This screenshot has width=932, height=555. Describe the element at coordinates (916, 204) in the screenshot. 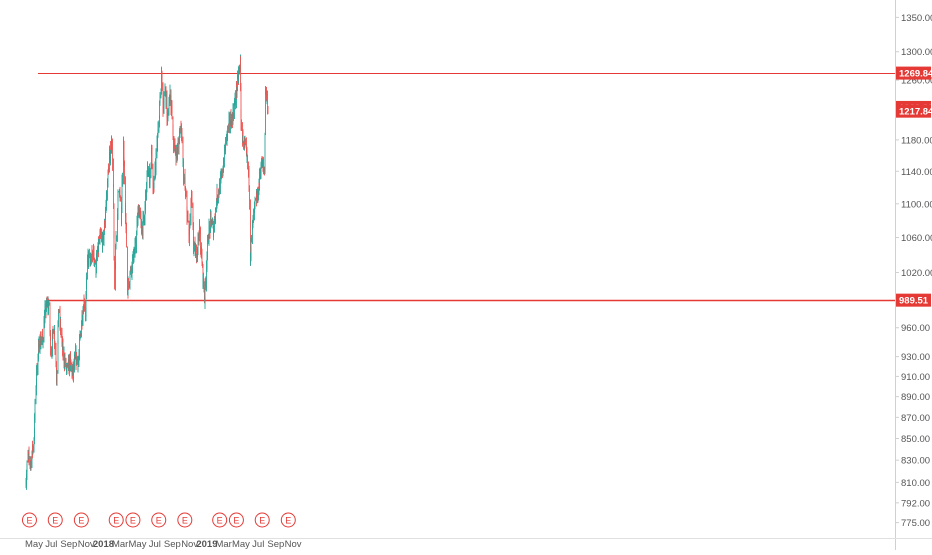

I see `y-tick-label: 1100.00` at that location.